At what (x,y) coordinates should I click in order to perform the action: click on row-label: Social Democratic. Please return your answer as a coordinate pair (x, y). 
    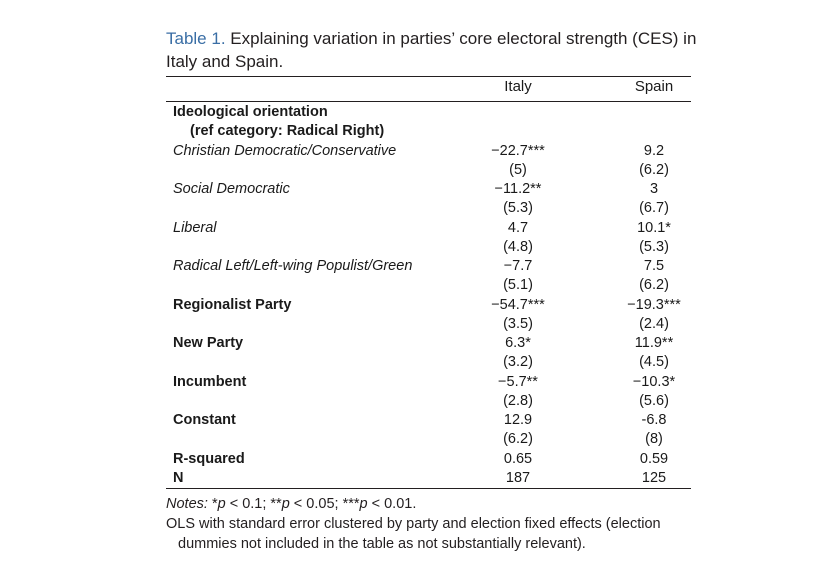
    Looking at the image, I should click on (231, 189).